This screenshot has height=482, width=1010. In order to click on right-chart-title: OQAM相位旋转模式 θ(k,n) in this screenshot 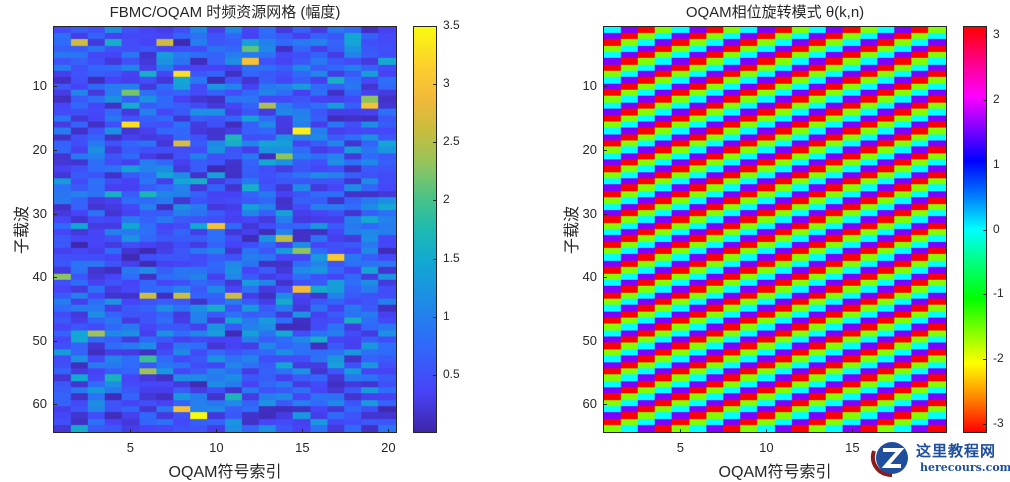, I will do `click(775, 12)`.